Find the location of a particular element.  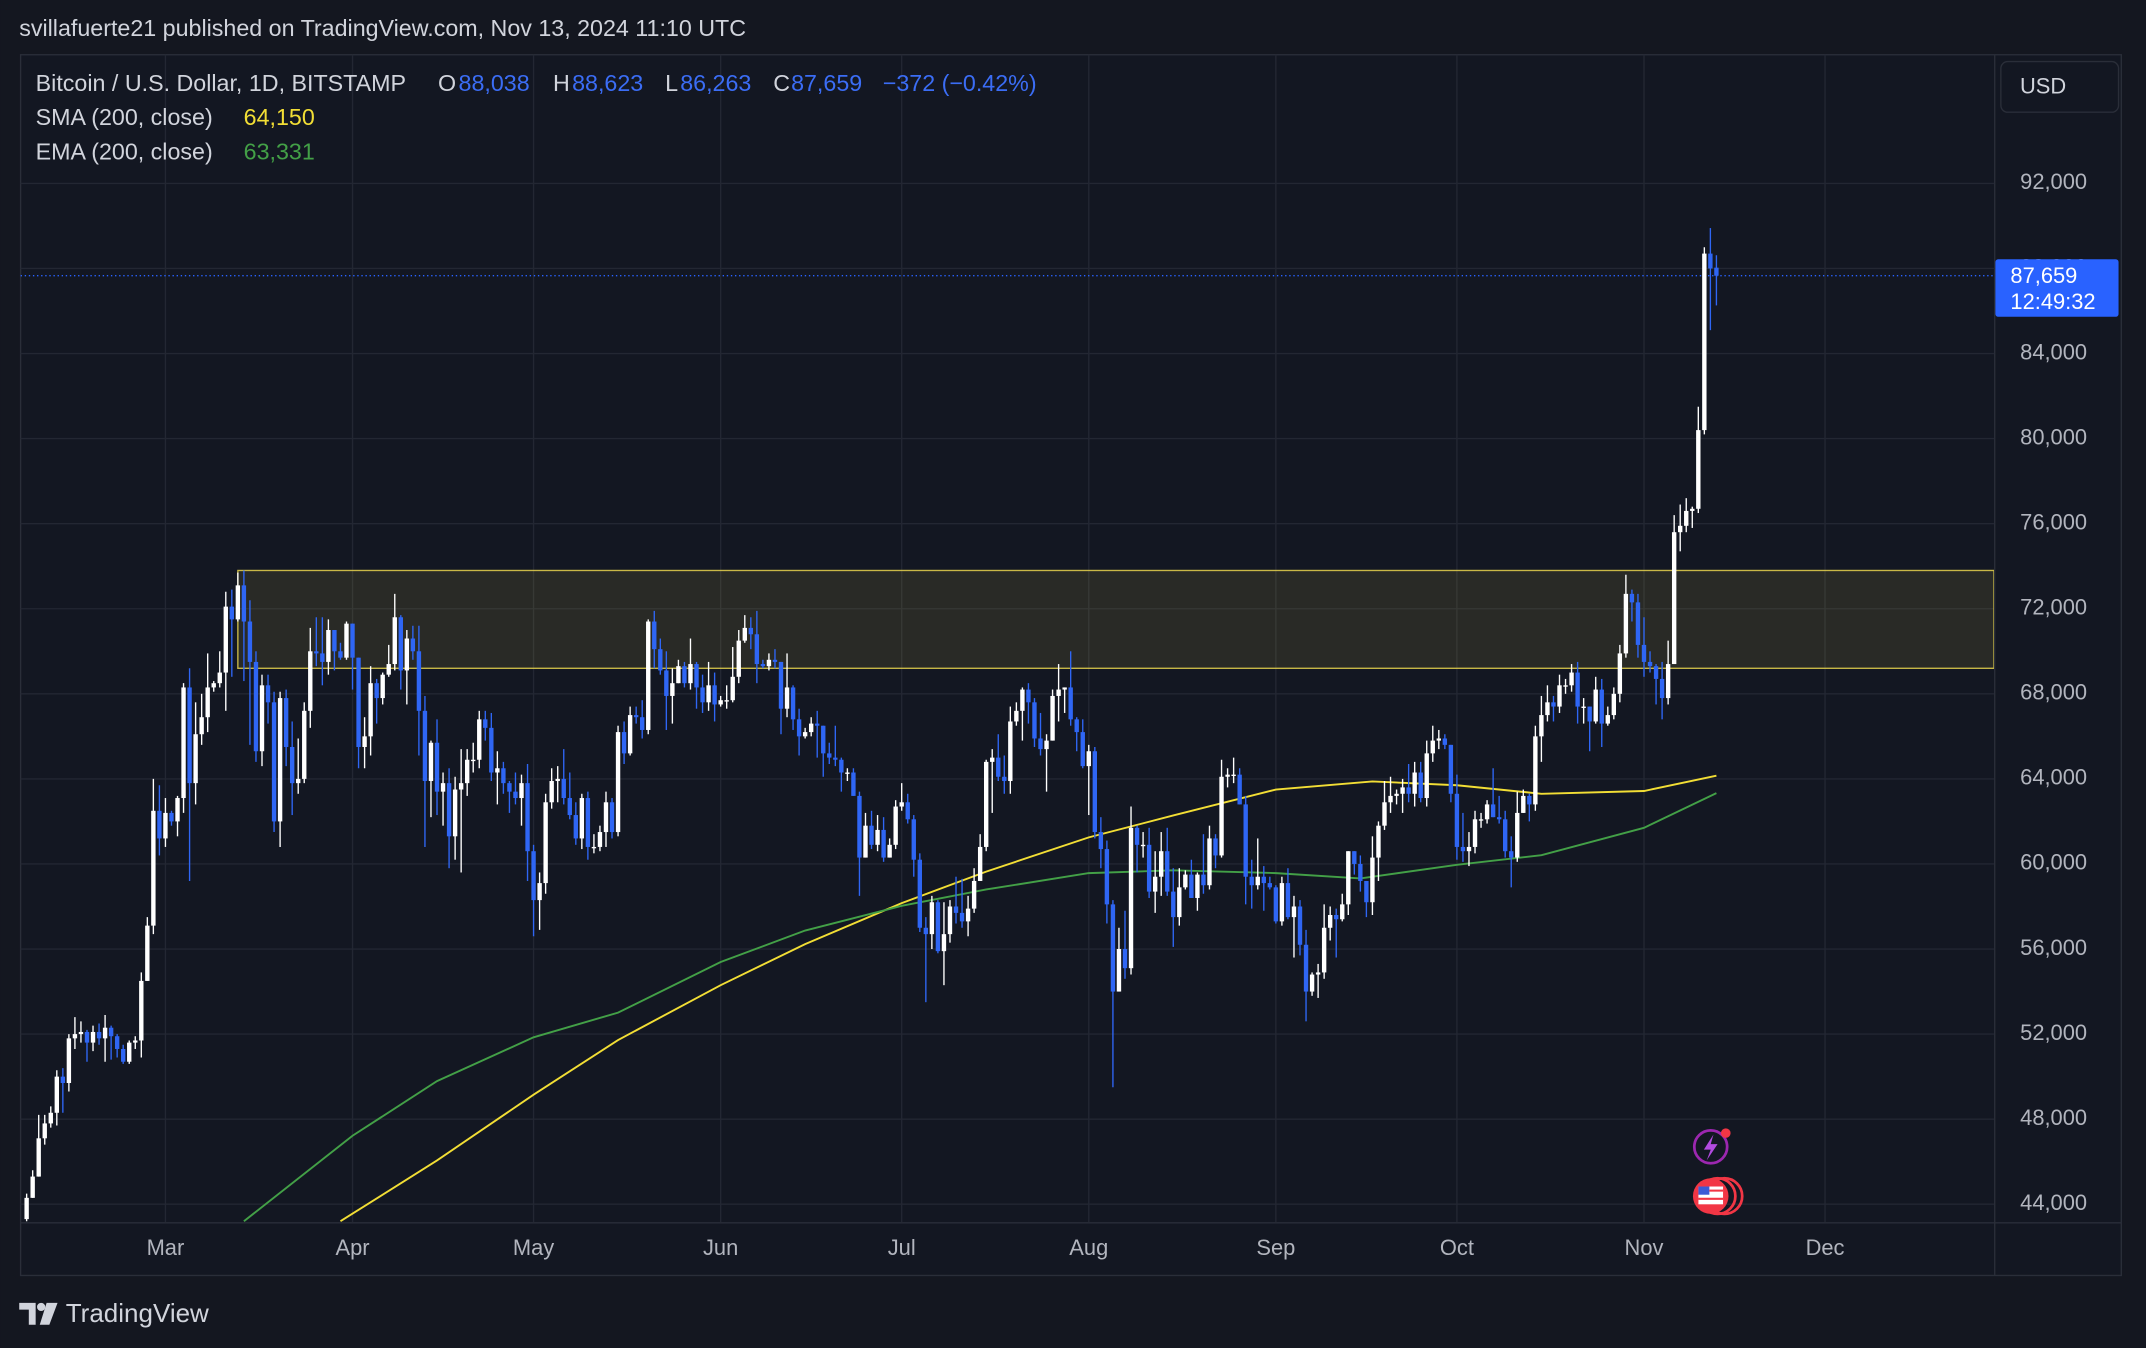

y-tick-label: 84,000 is located at coordinates (2053, 351).